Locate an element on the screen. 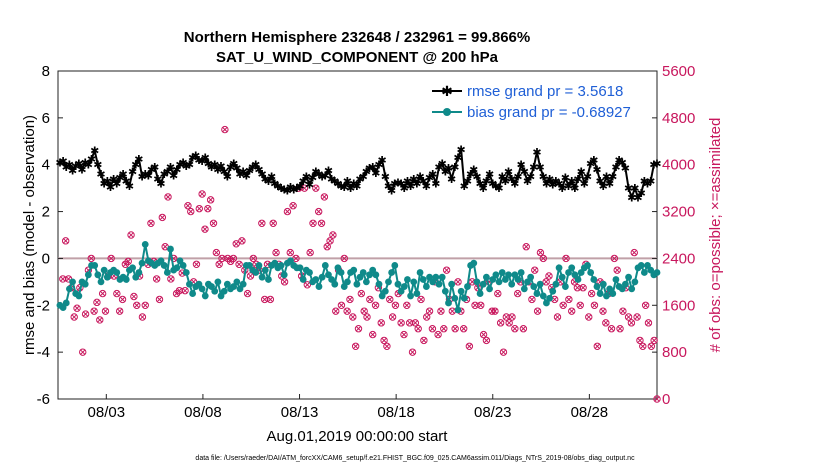 Image resolution: width=830 pixels, height=470 pixels. y2-tick-label: 3200 is located at coordinates (678, 212).